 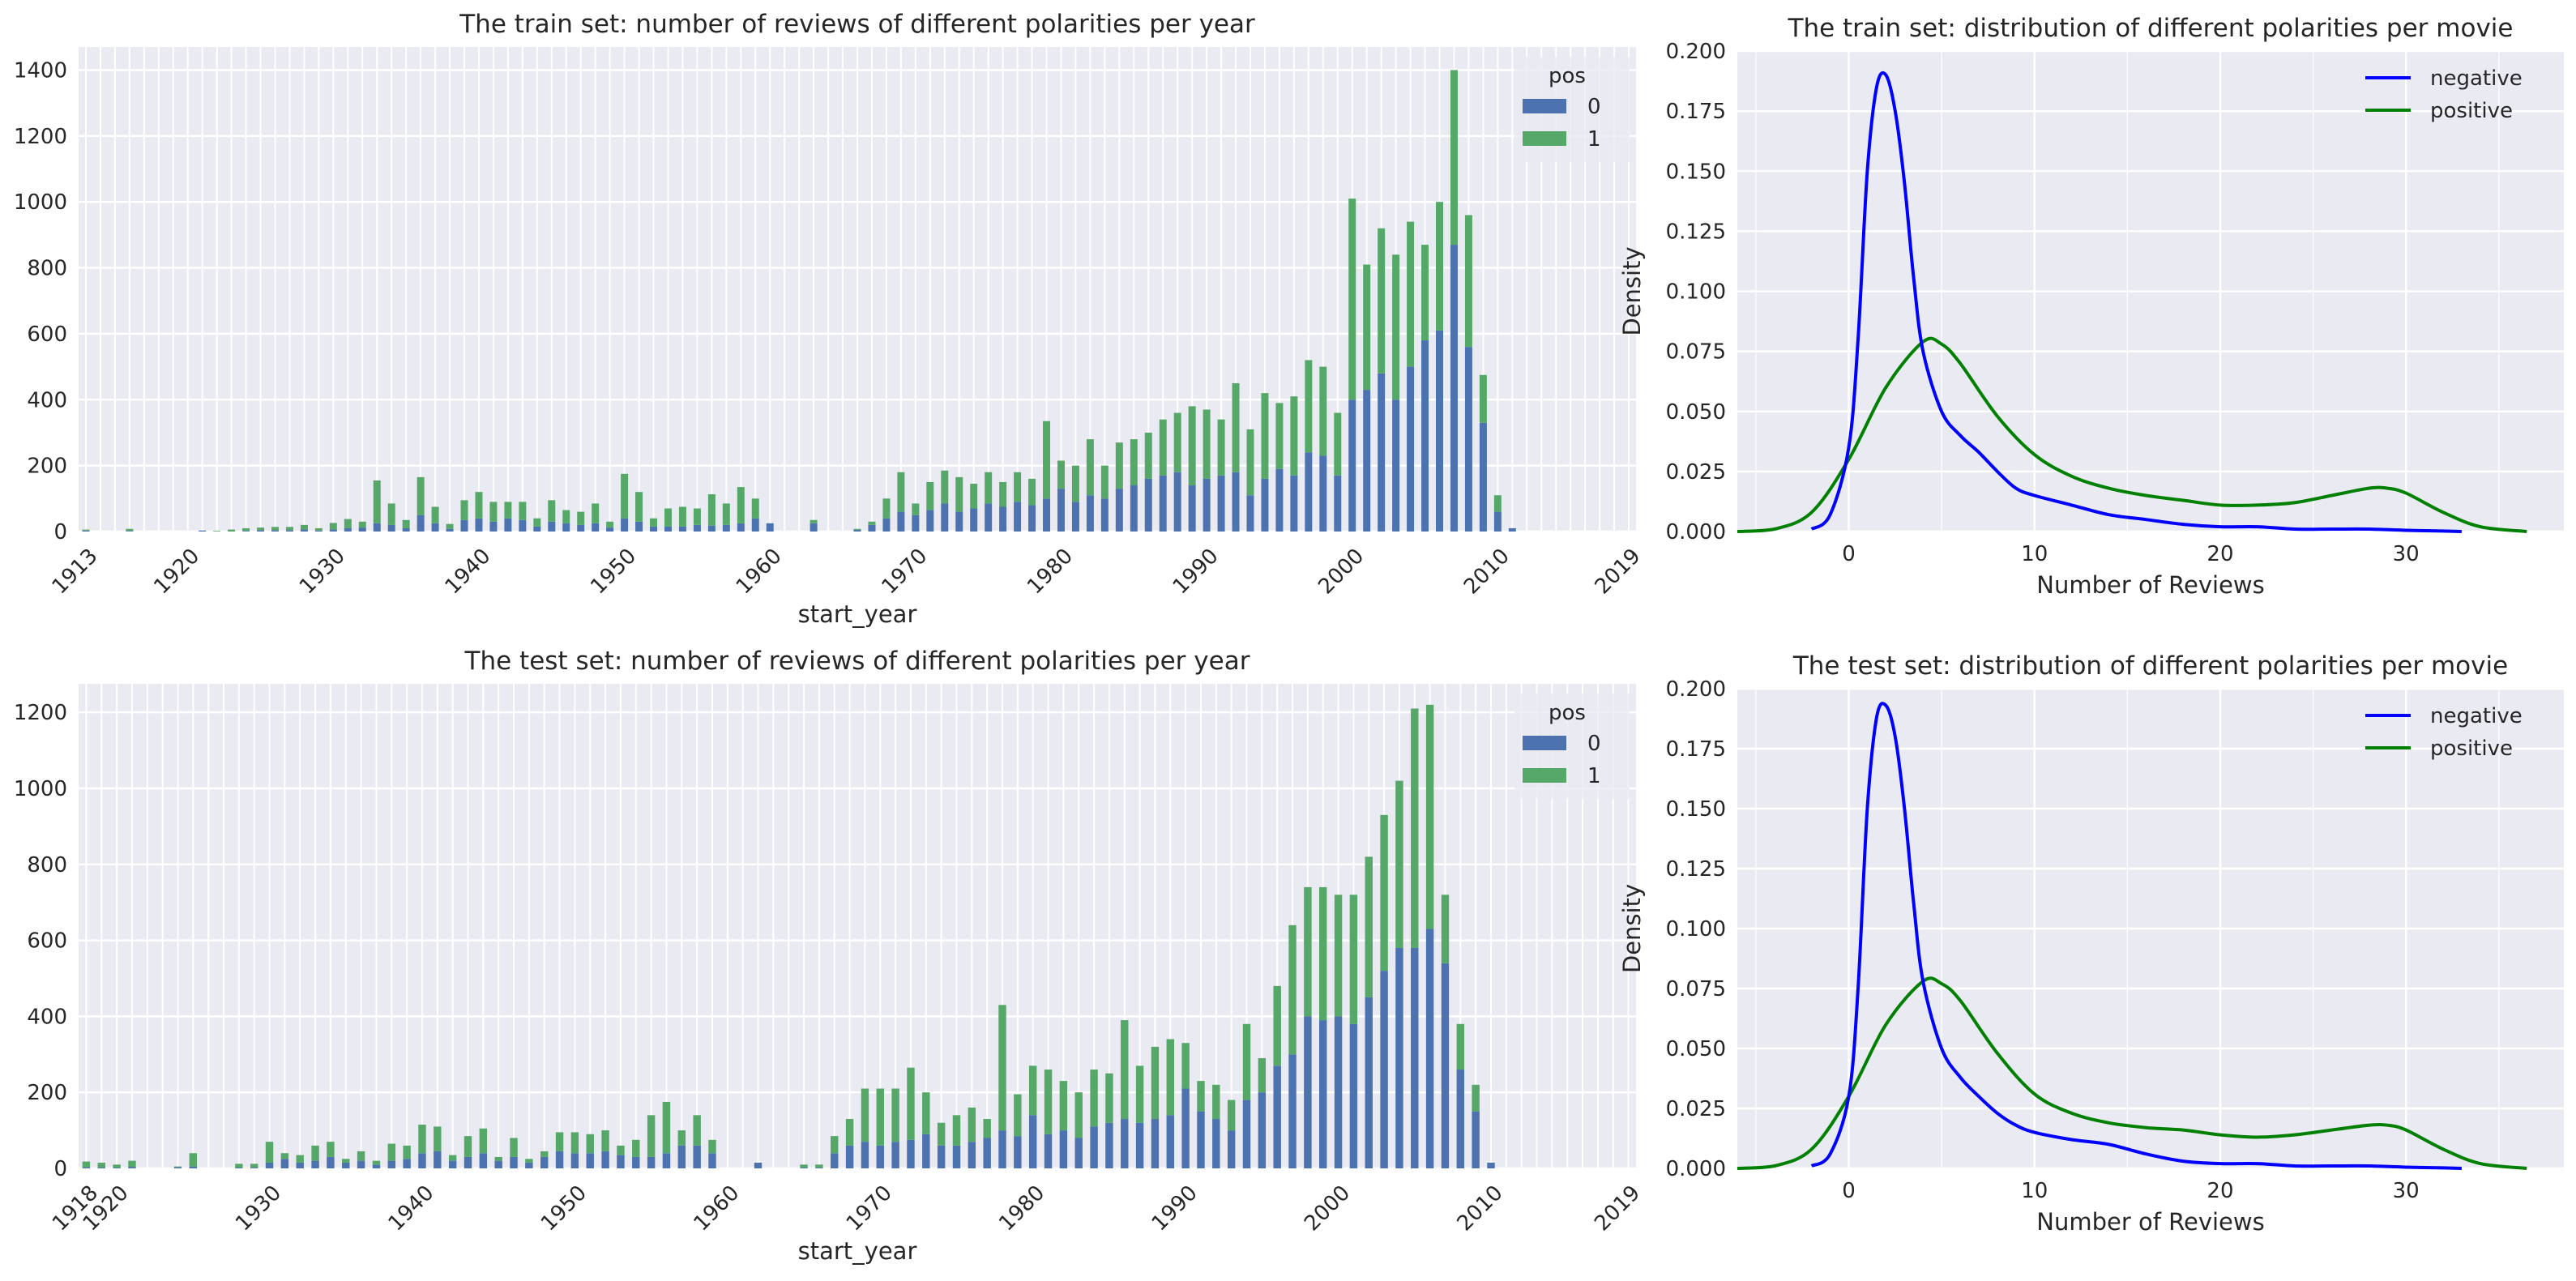 I want to click on x-tick-label: 1970, so click(x=904, y=571).